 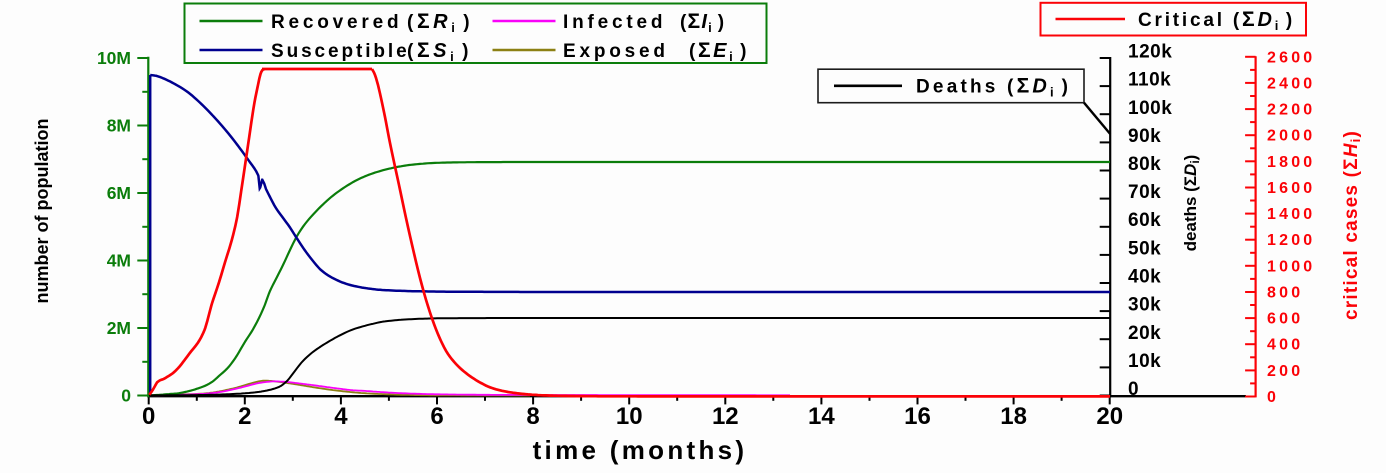 What do you see at coordinates (1149, 80) in the screenshot?
I see `svg-text: 110k` at bounding box center [1149, 80].